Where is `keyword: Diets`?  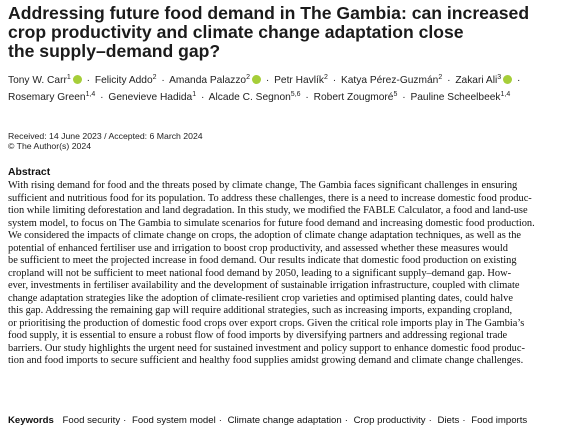 keyword: Diets is located at coordinates (448, 420).